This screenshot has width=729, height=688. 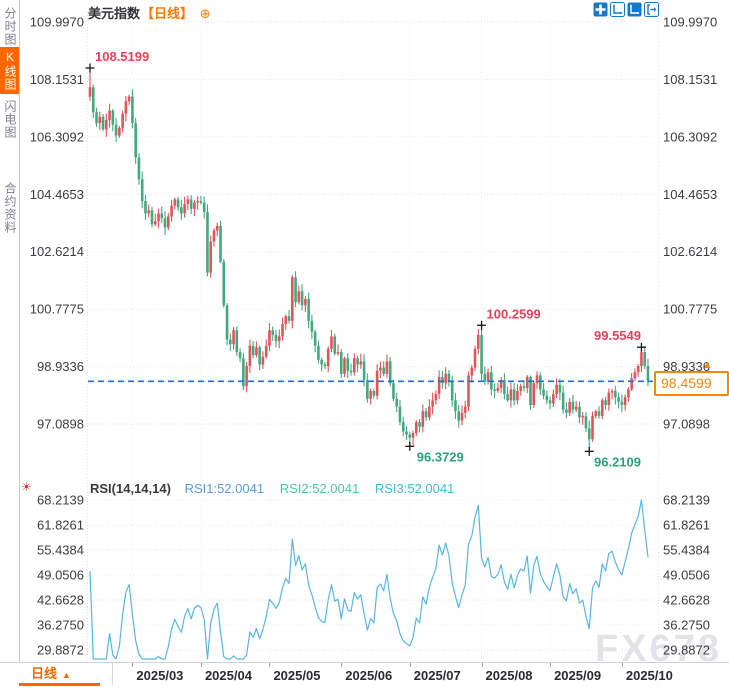 I want to click on sidebar-item-kline: K线图, so click(x=9, y=70).